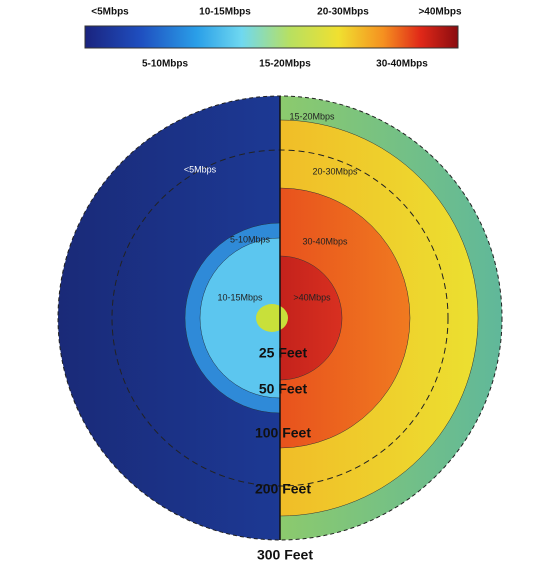 This screenshot has height=566, width=550. Describe the element at coordinates (285, 64) in the screenshot. I see `colorbar-label: 15-20Mbps` at that location.